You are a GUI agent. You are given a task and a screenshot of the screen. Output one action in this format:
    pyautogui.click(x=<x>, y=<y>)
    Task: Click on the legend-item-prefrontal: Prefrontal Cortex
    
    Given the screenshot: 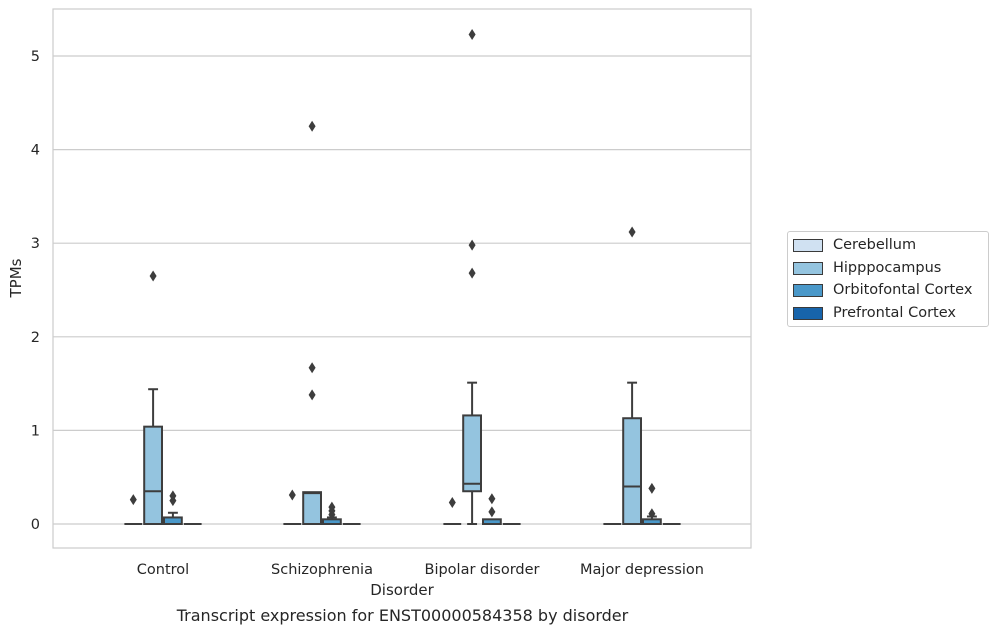 What is the action you would take?
    pyautogui.click(x=874, y=313)
    